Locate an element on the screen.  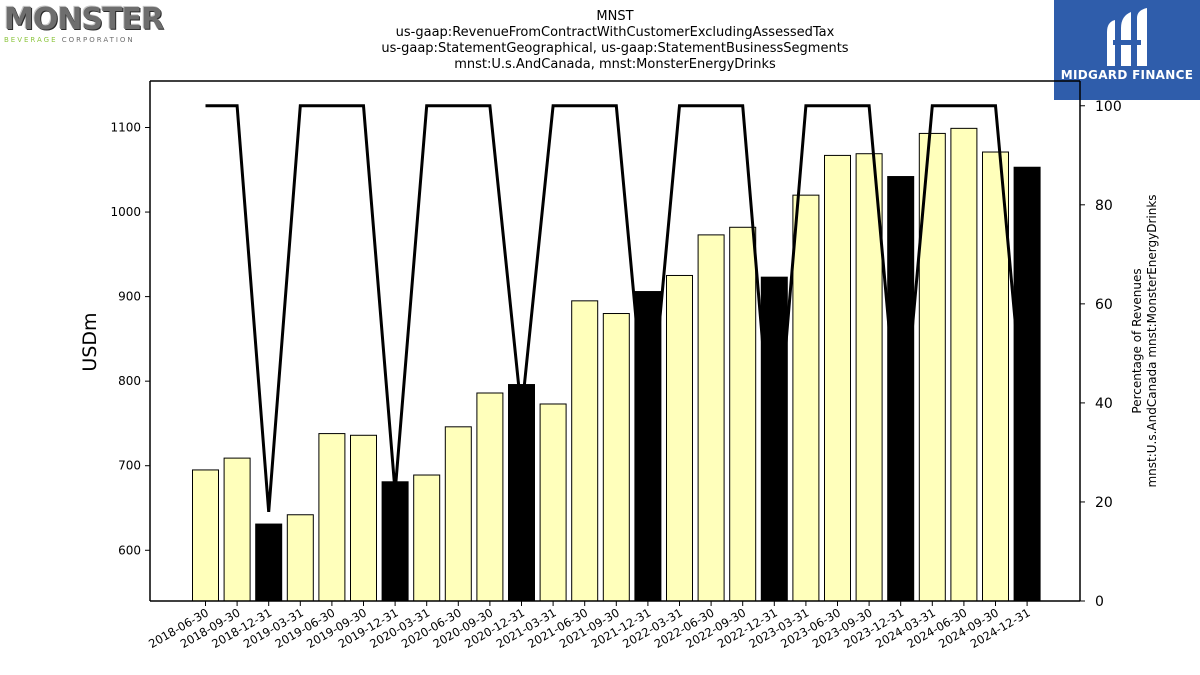
monster-logo-wordmark: MONSTER is located at coordinates (84, 19).